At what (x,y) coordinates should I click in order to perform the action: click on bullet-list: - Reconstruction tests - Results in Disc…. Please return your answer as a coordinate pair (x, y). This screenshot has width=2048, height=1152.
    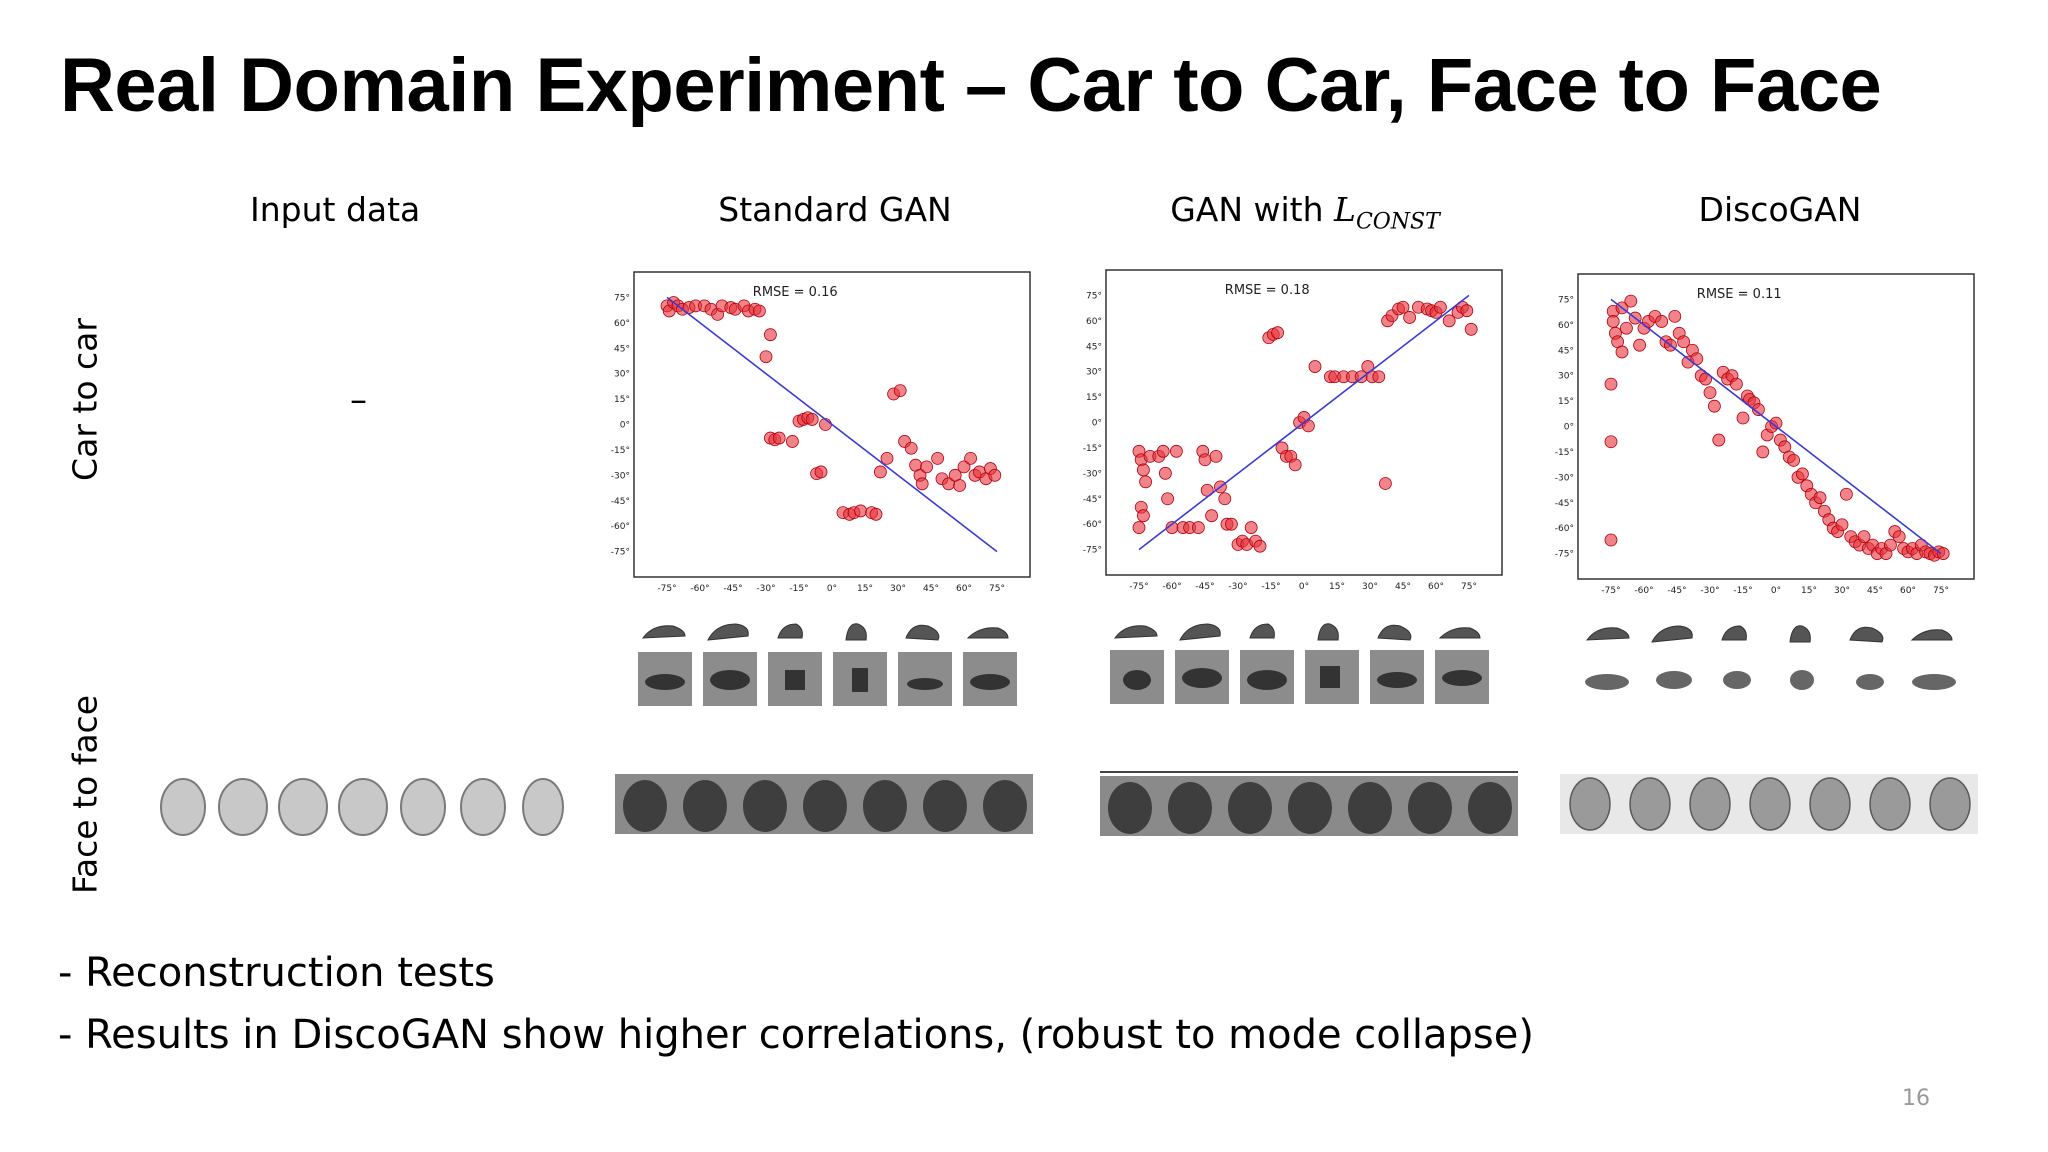
    Looking at the image, I should click on (796, 1004).